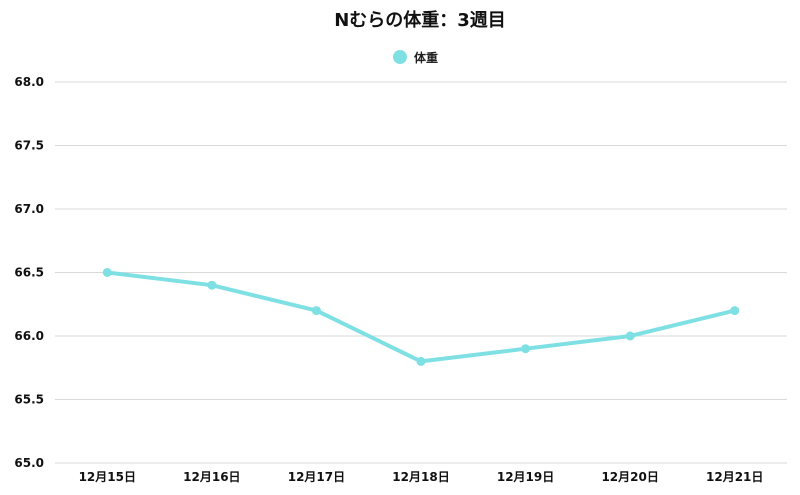 Image resolution: width=800 pixels, height=495 pixels. I want to click on y-tick-label: 67.0, so click(29, 209).